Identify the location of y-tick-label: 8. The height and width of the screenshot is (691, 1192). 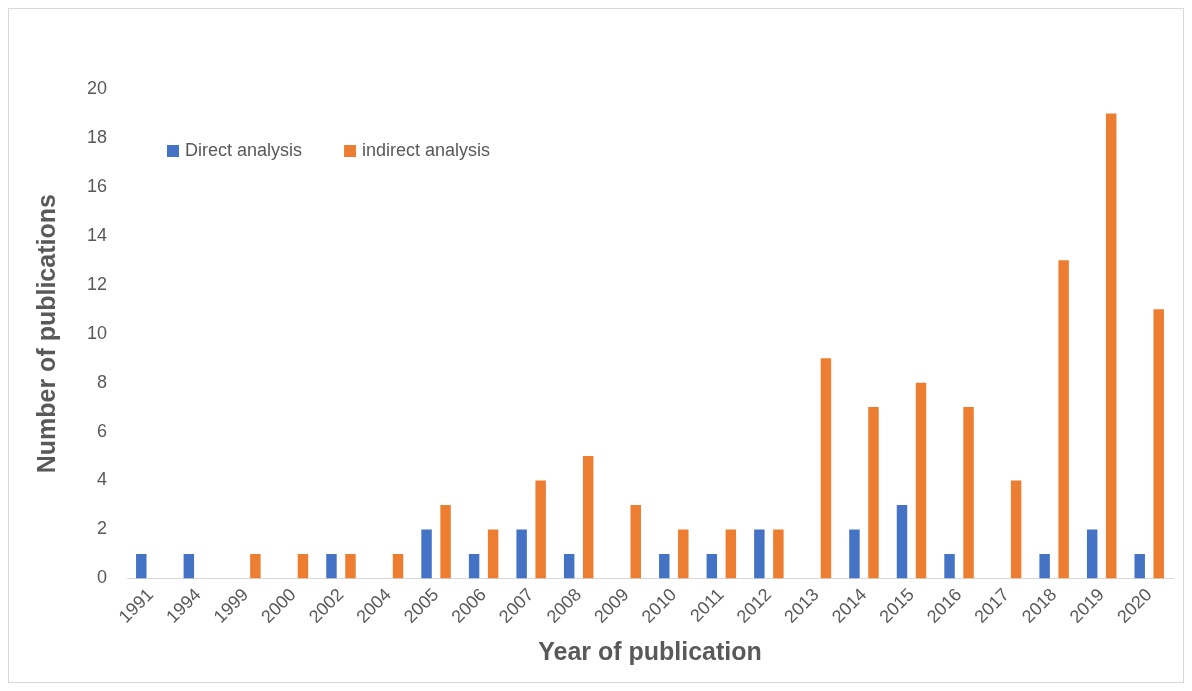
(102, 381).